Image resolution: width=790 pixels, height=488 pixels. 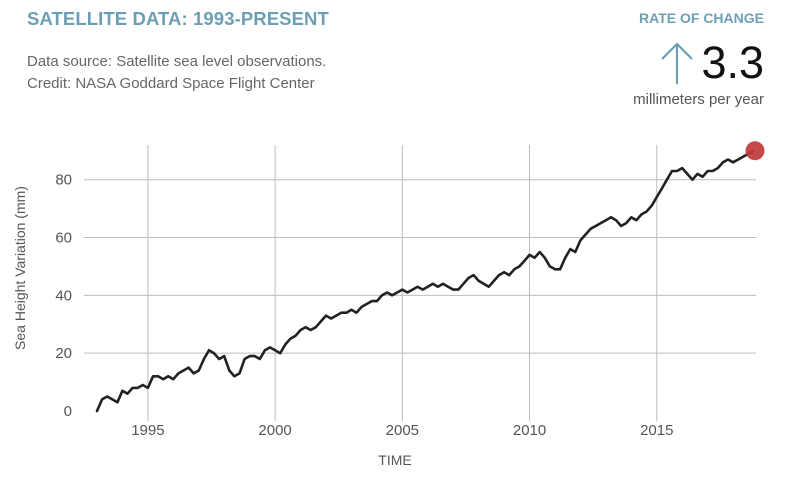 What do you see at coordinates (755, 151) in the screenshot?
I see `latest-data-point-marker` at bounding box center [755, 151].